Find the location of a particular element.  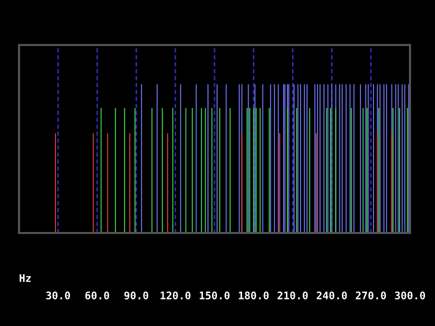

x-tick-label: 180.0 is located at coordinates (253, 296).